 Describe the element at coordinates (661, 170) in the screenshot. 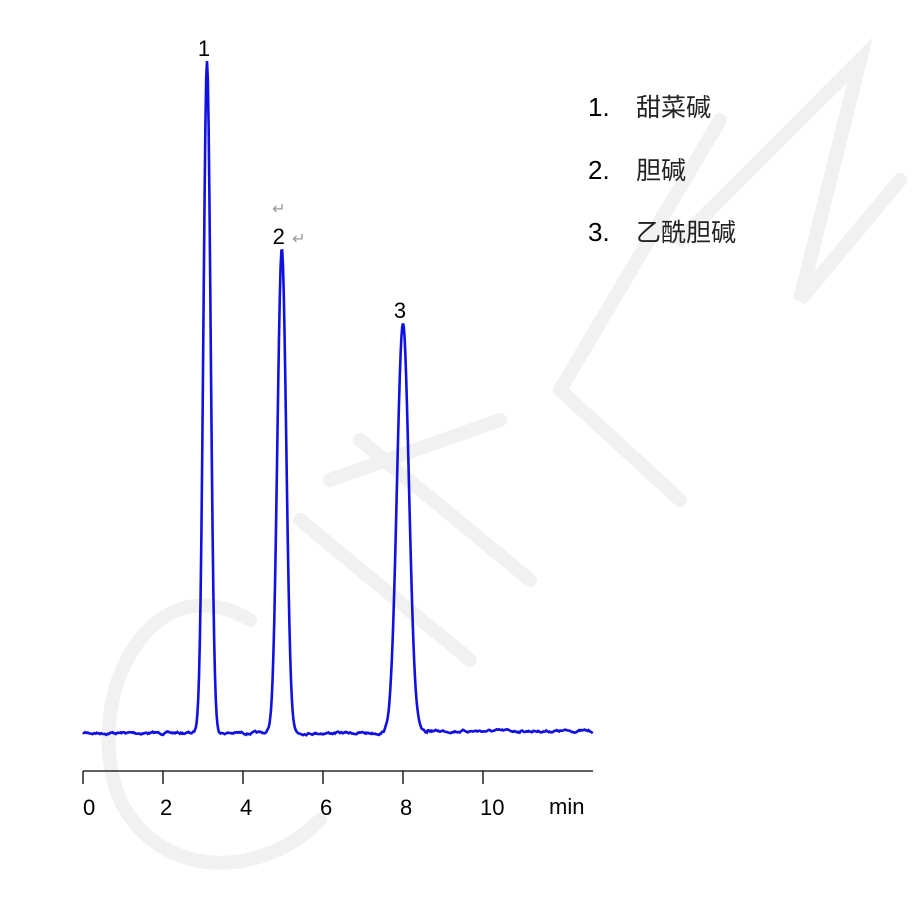

I see `legend-name: 胆碱` at that location.